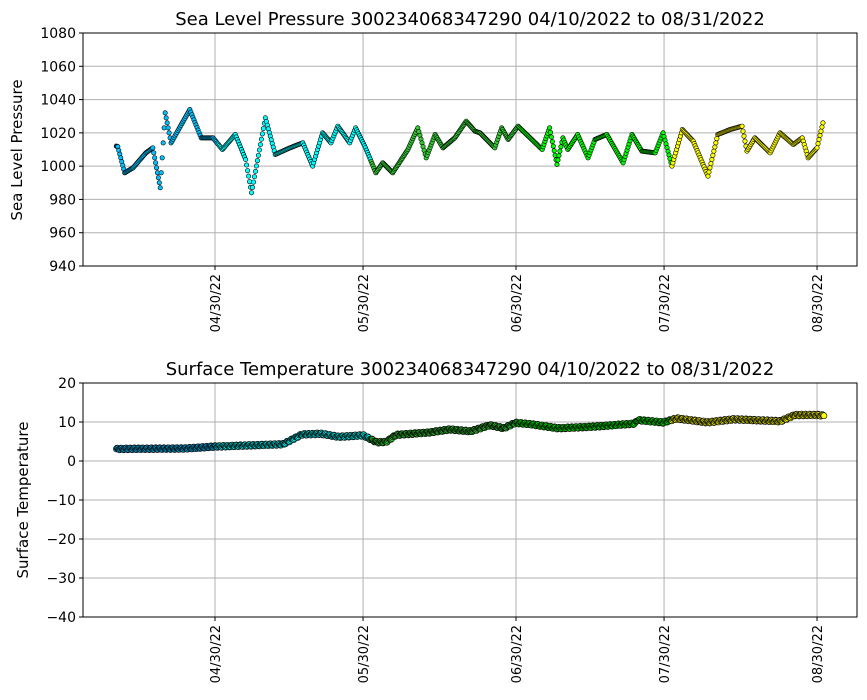 Image resolution: width=867 pixels, height=700 pixels. Describe the element at coordinates (58, 134) in the screenshot. I see `pressure-y-tick-label: 1020` at that location.